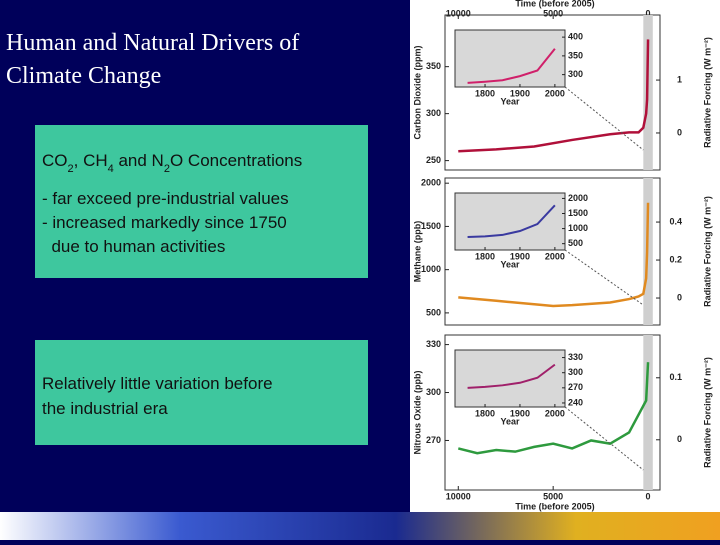 This screenshot has height=545, width=720. Describe the element at coordinates (648, 412) in the screenshot. I see `industrial-band` at that location.